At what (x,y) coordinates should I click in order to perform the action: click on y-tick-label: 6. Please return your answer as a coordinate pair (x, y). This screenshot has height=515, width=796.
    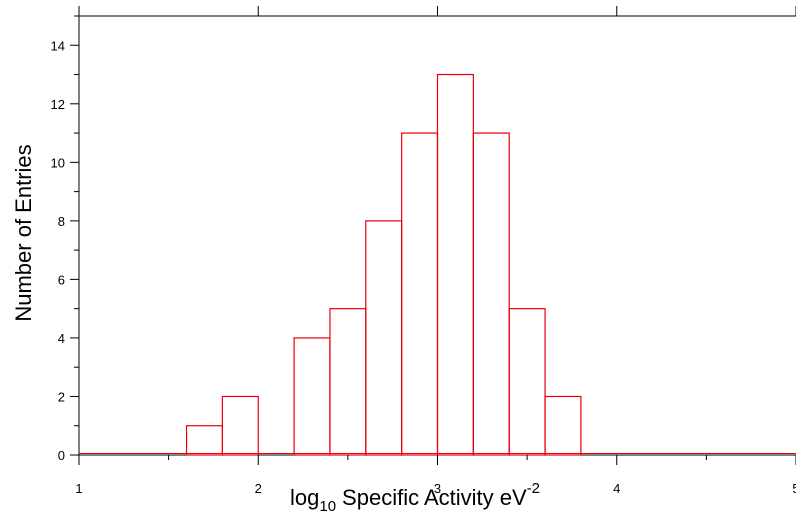
    Looking at the image, I should click on (61, 279).